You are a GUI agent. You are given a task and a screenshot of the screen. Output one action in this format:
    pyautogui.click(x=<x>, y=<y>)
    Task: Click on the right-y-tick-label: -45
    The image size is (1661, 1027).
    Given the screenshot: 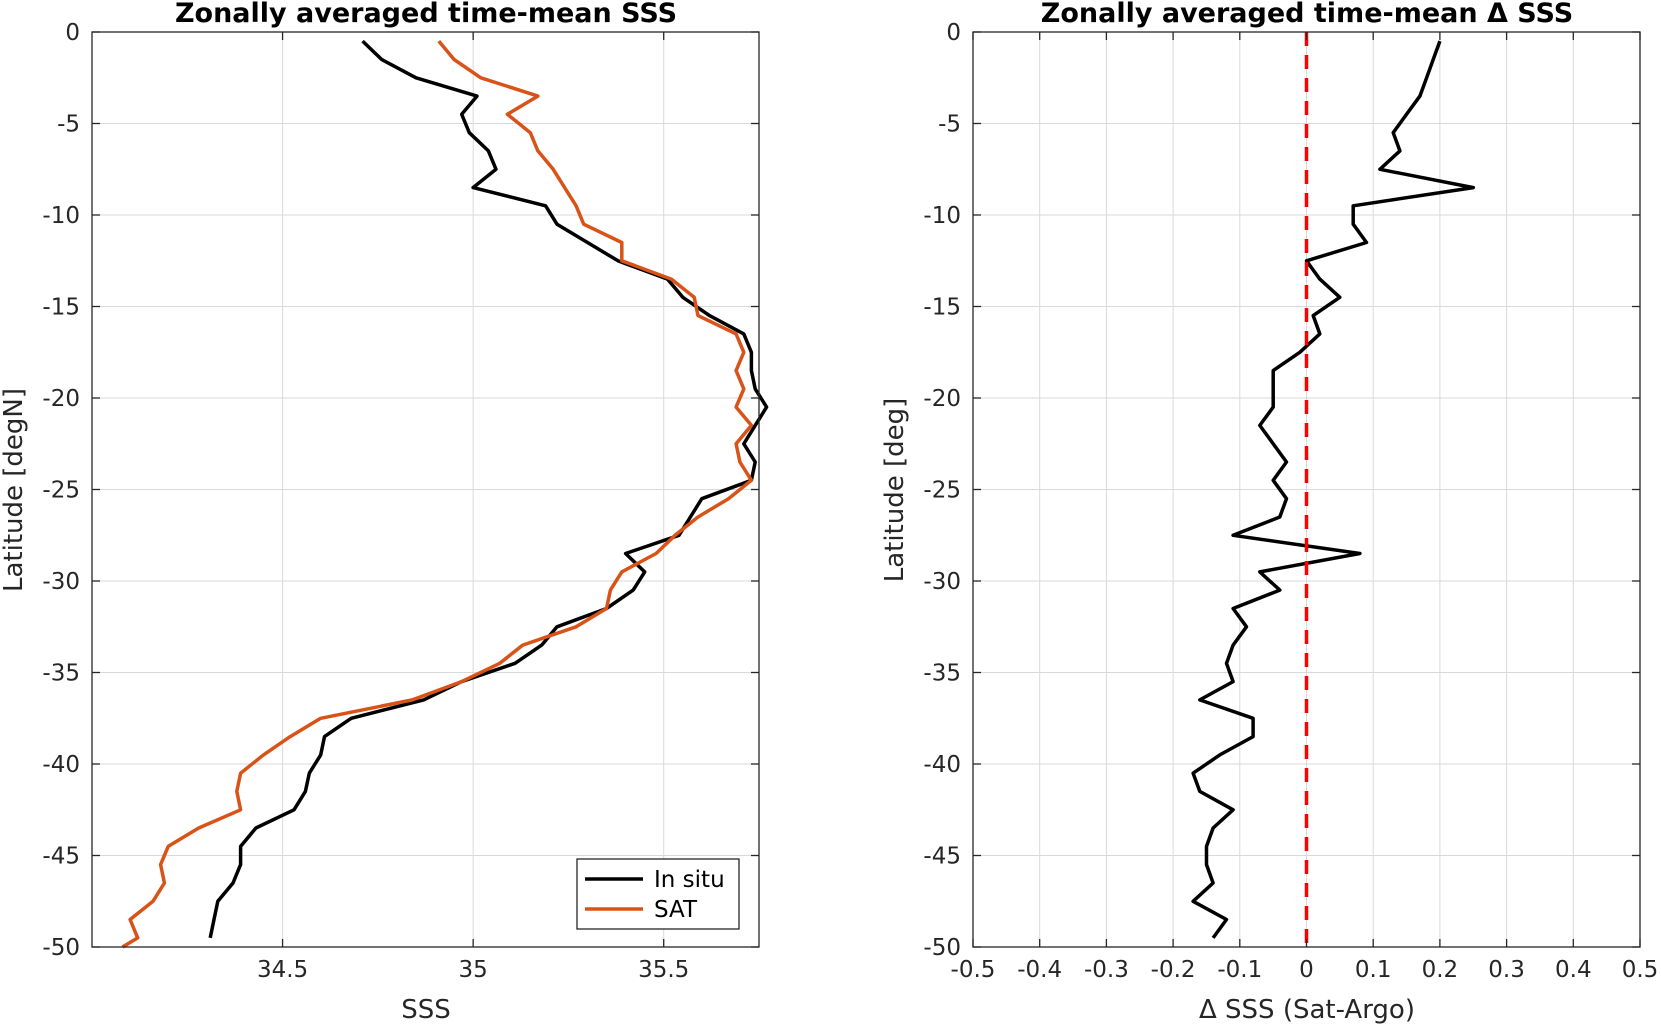 What is the action you would take?
    pyautogui.click(x=942, y=857)
    